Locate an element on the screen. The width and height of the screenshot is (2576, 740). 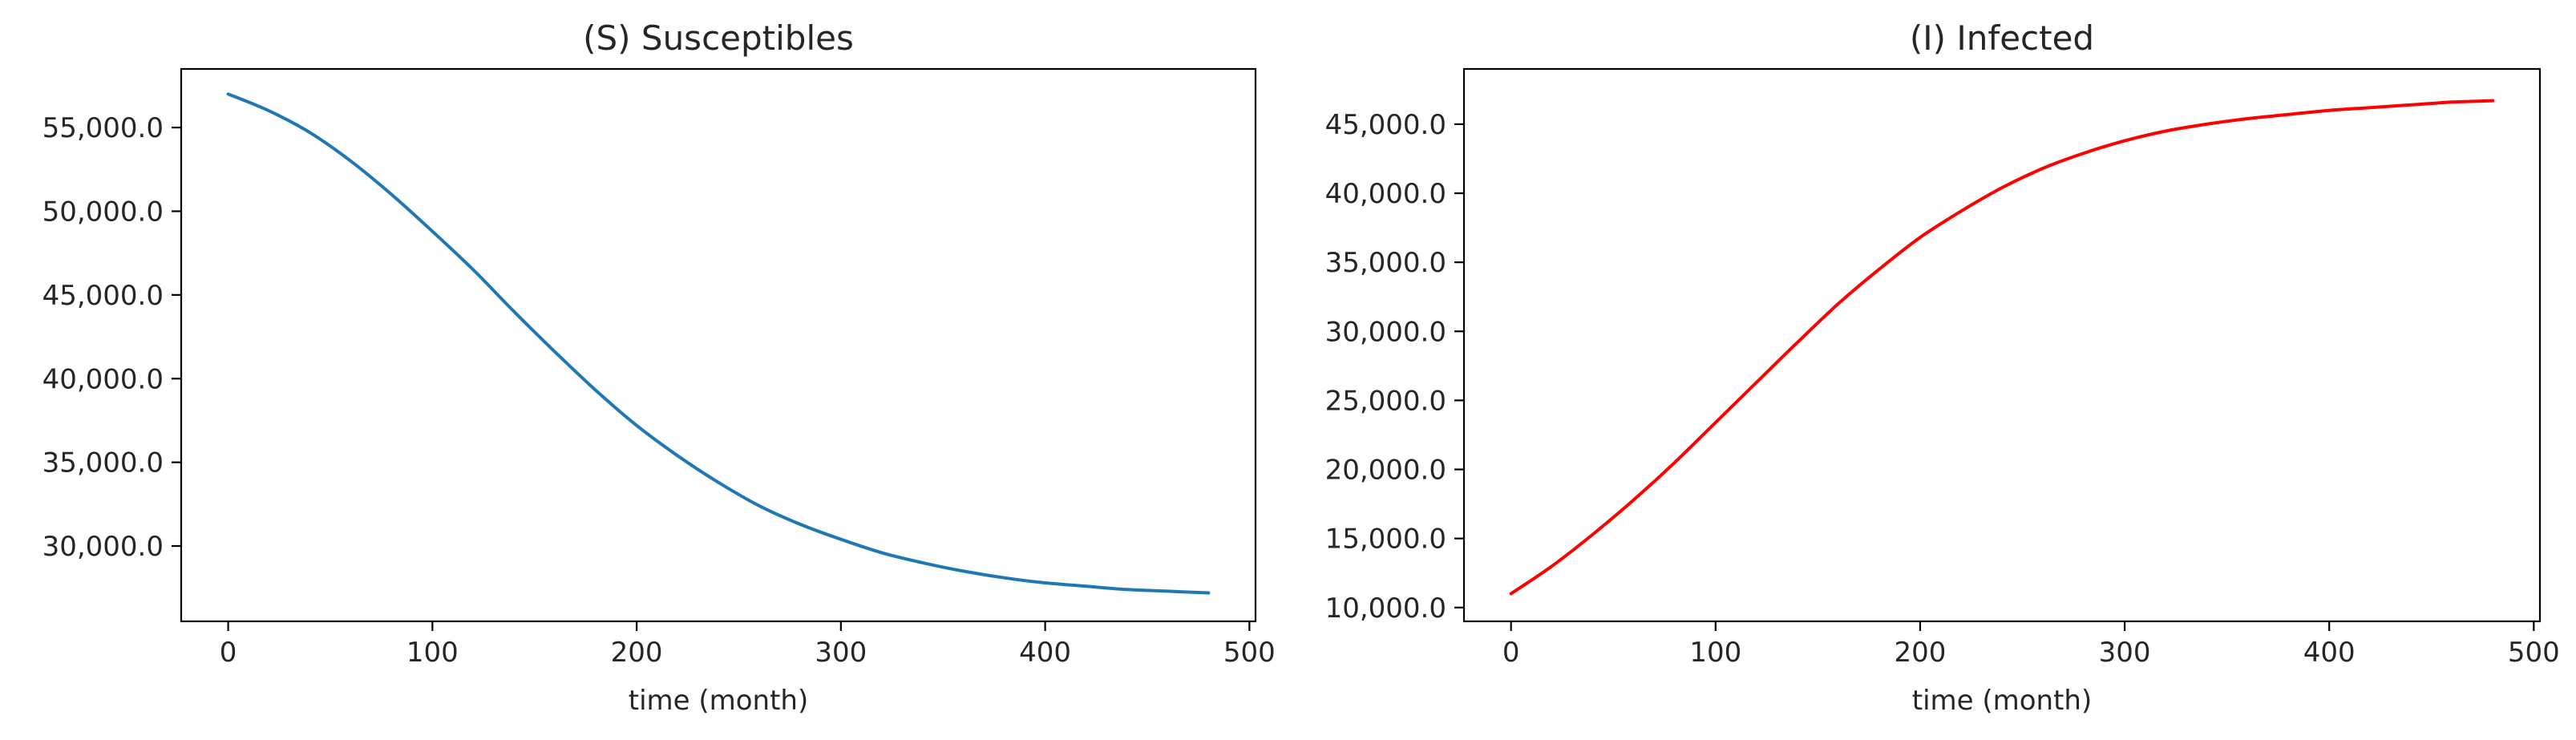
chart-title: (S) Susceptibles is located at coordinates (718, 38).